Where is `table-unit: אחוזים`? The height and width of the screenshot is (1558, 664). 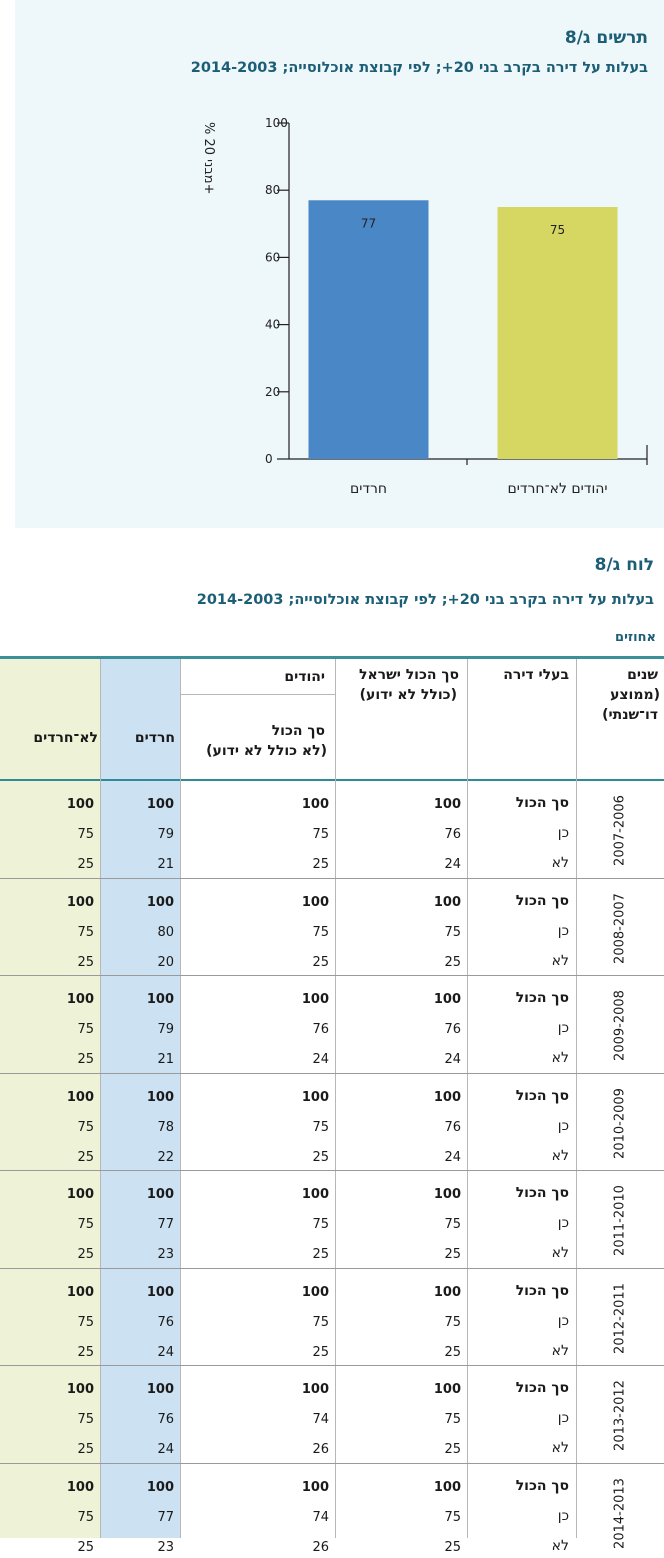 table-unit: אחוזים is located at coordinates (635, 637).